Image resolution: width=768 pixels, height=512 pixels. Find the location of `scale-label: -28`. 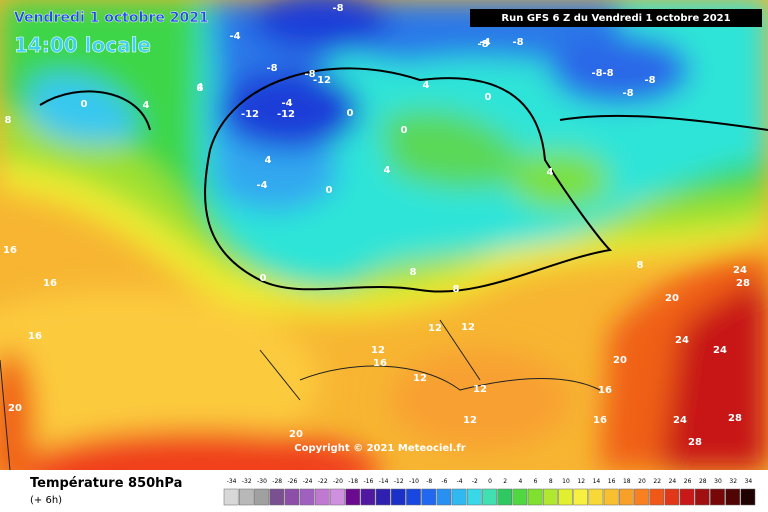

scale-label: -28 is located at coordinates (277, 481).